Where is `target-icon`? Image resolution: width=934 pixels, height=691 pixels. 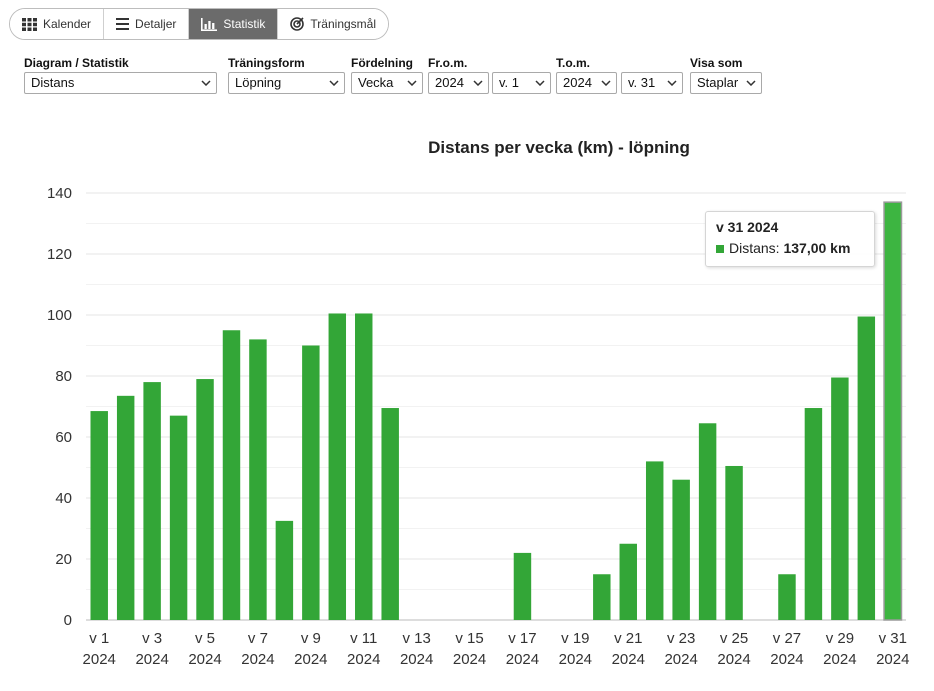
target-icon is located at coordinates (297, 24).